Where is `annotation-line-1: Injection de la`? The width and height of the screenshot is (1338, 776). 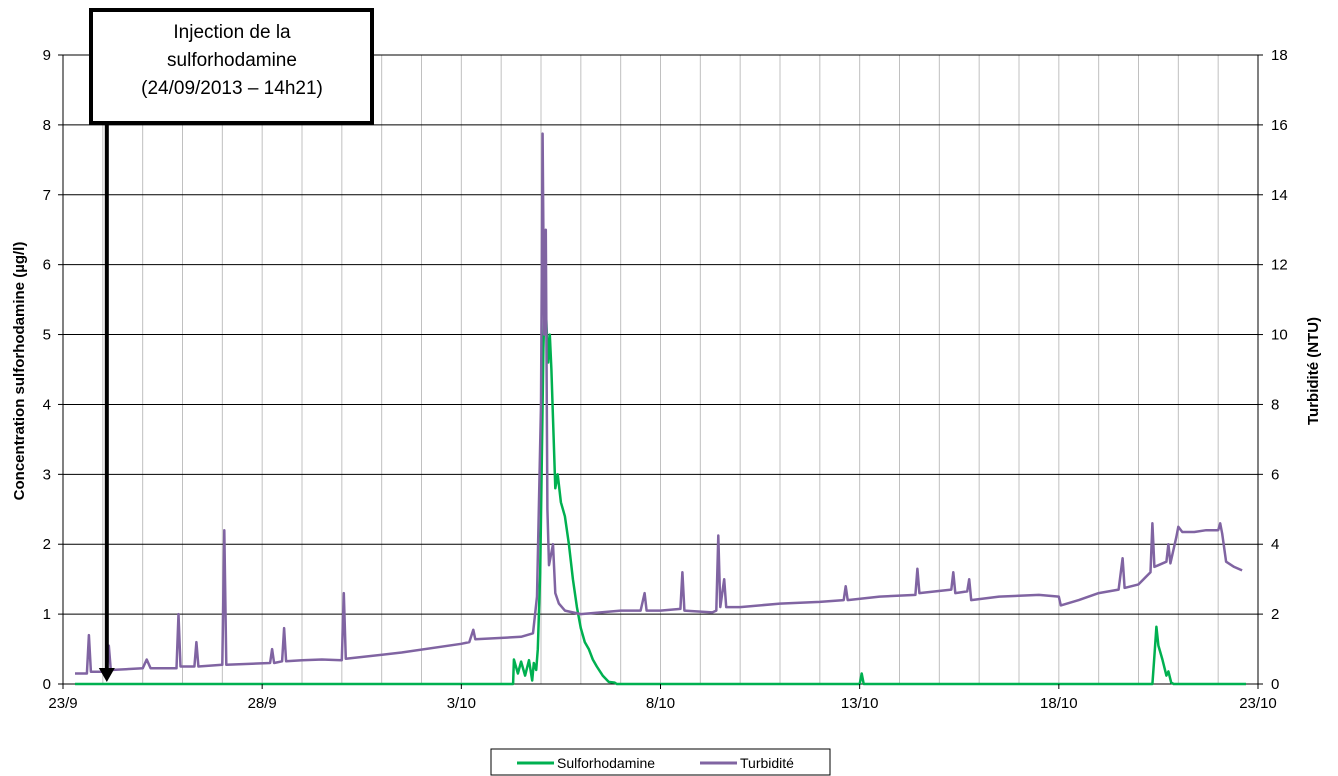 annotation-line-1: Injection de la is located at coordinates (232, 32).